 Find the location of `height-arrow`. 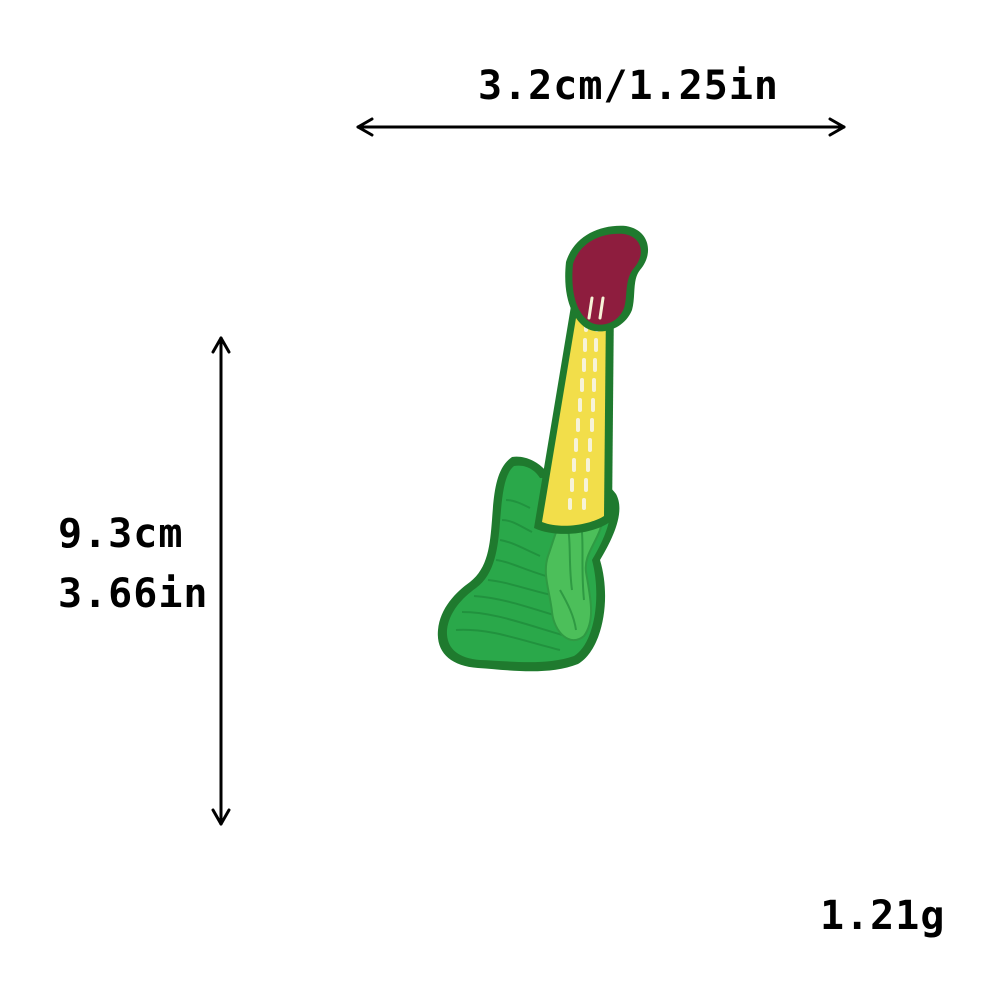

height-arrow is located at coordinates (221, 581).